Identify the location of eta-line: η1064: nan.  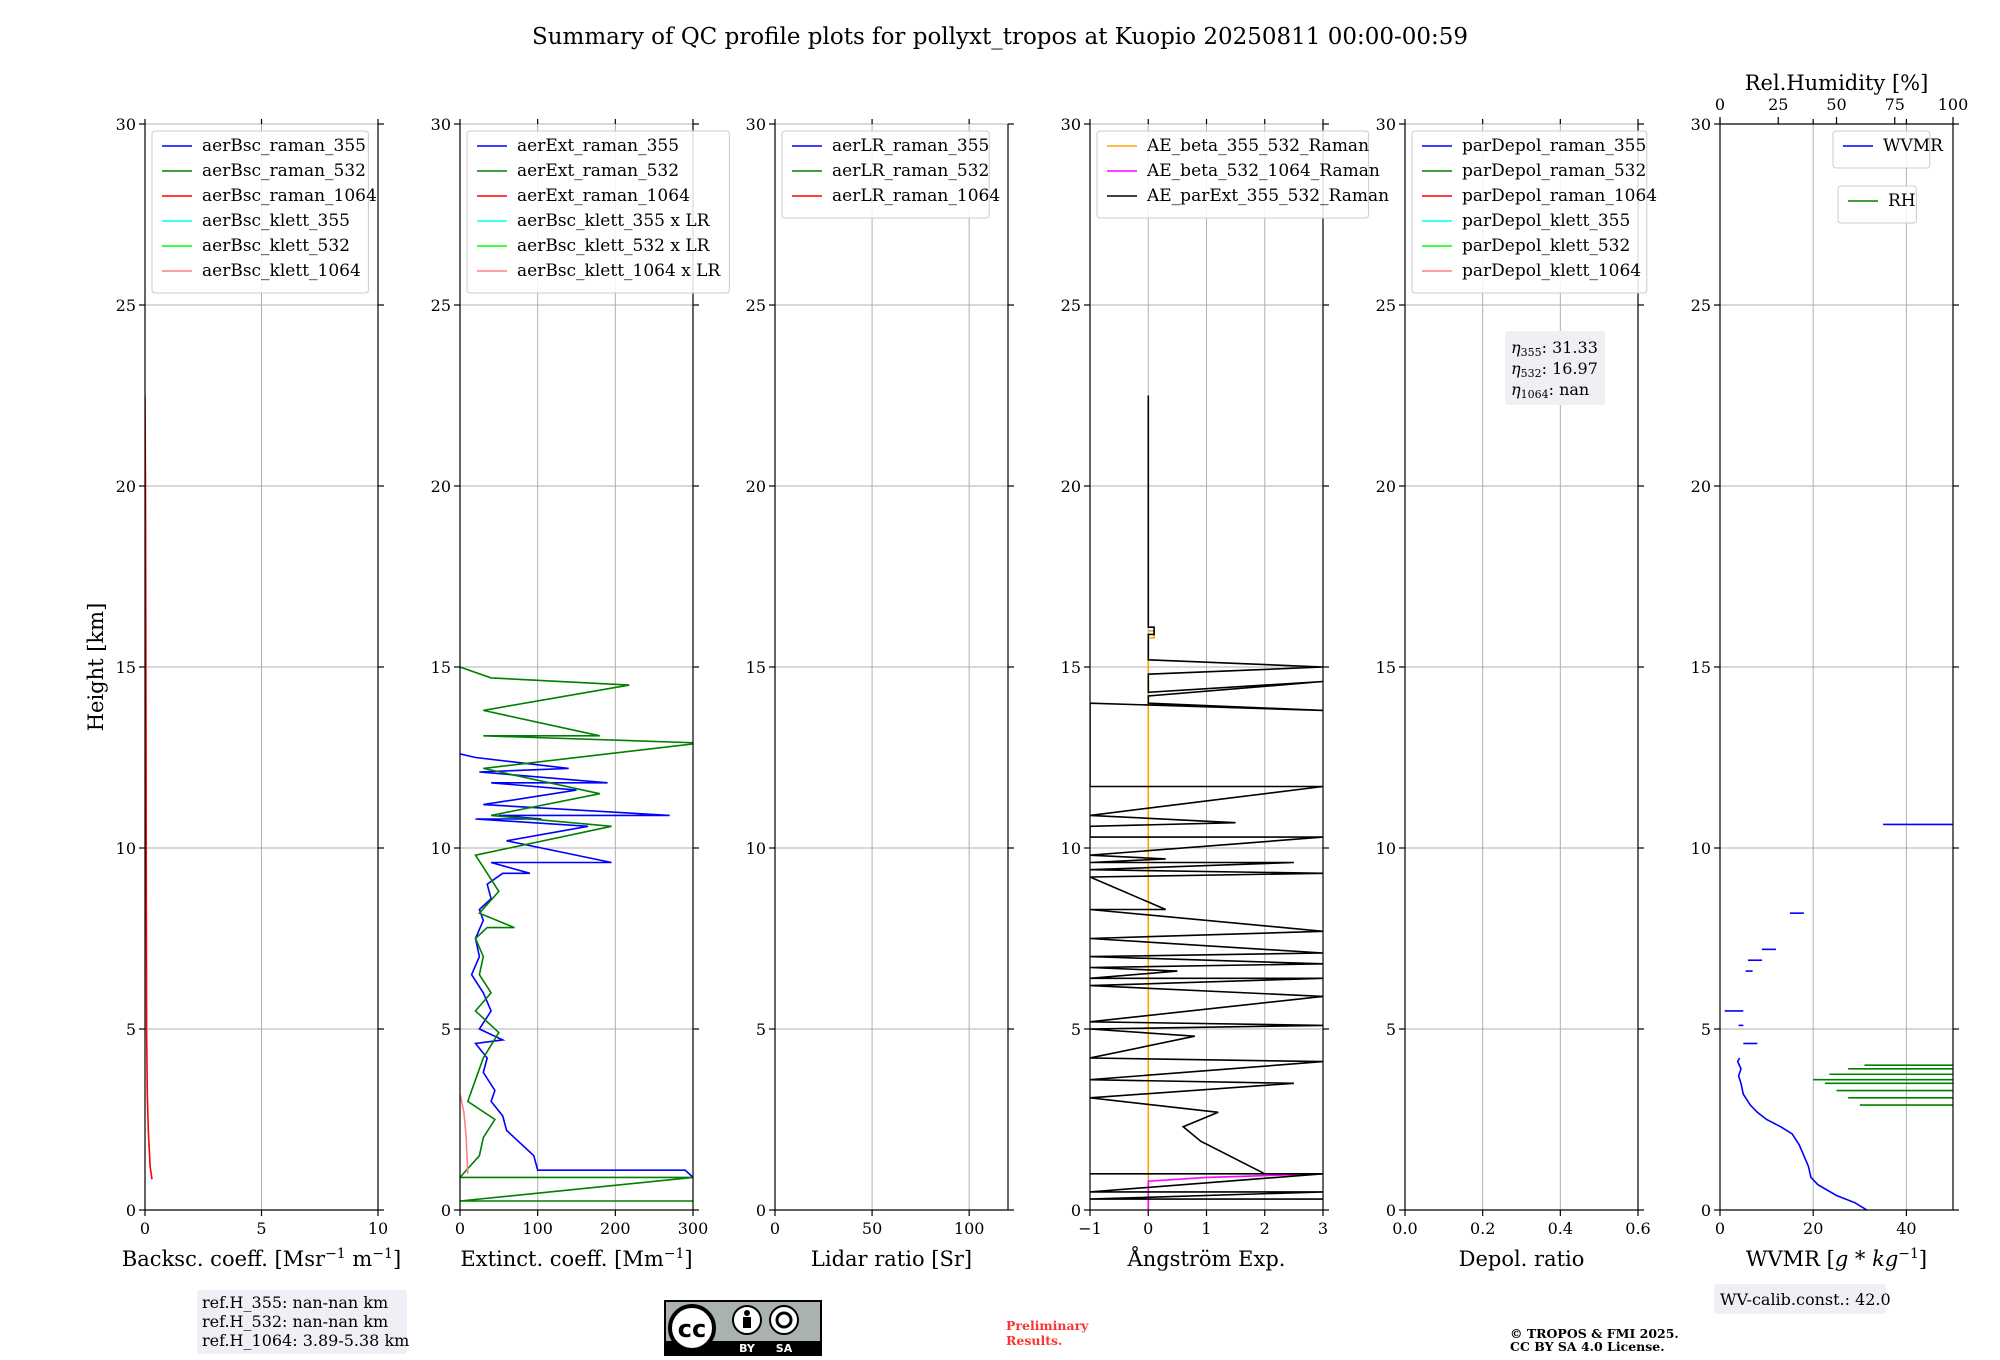
(1550, 390).